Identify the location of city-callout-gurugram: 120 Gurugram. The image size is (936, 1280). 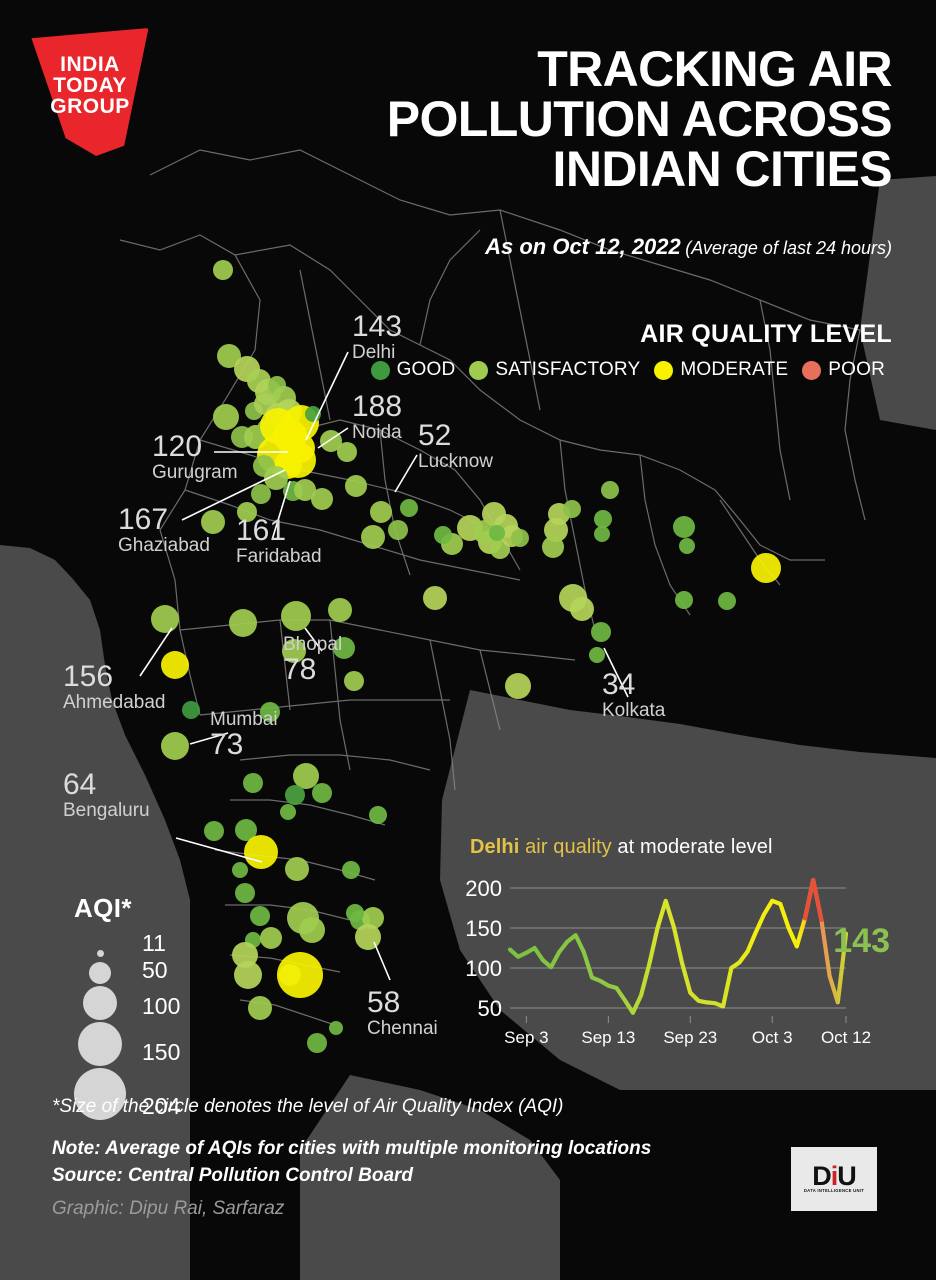
(195, 457).